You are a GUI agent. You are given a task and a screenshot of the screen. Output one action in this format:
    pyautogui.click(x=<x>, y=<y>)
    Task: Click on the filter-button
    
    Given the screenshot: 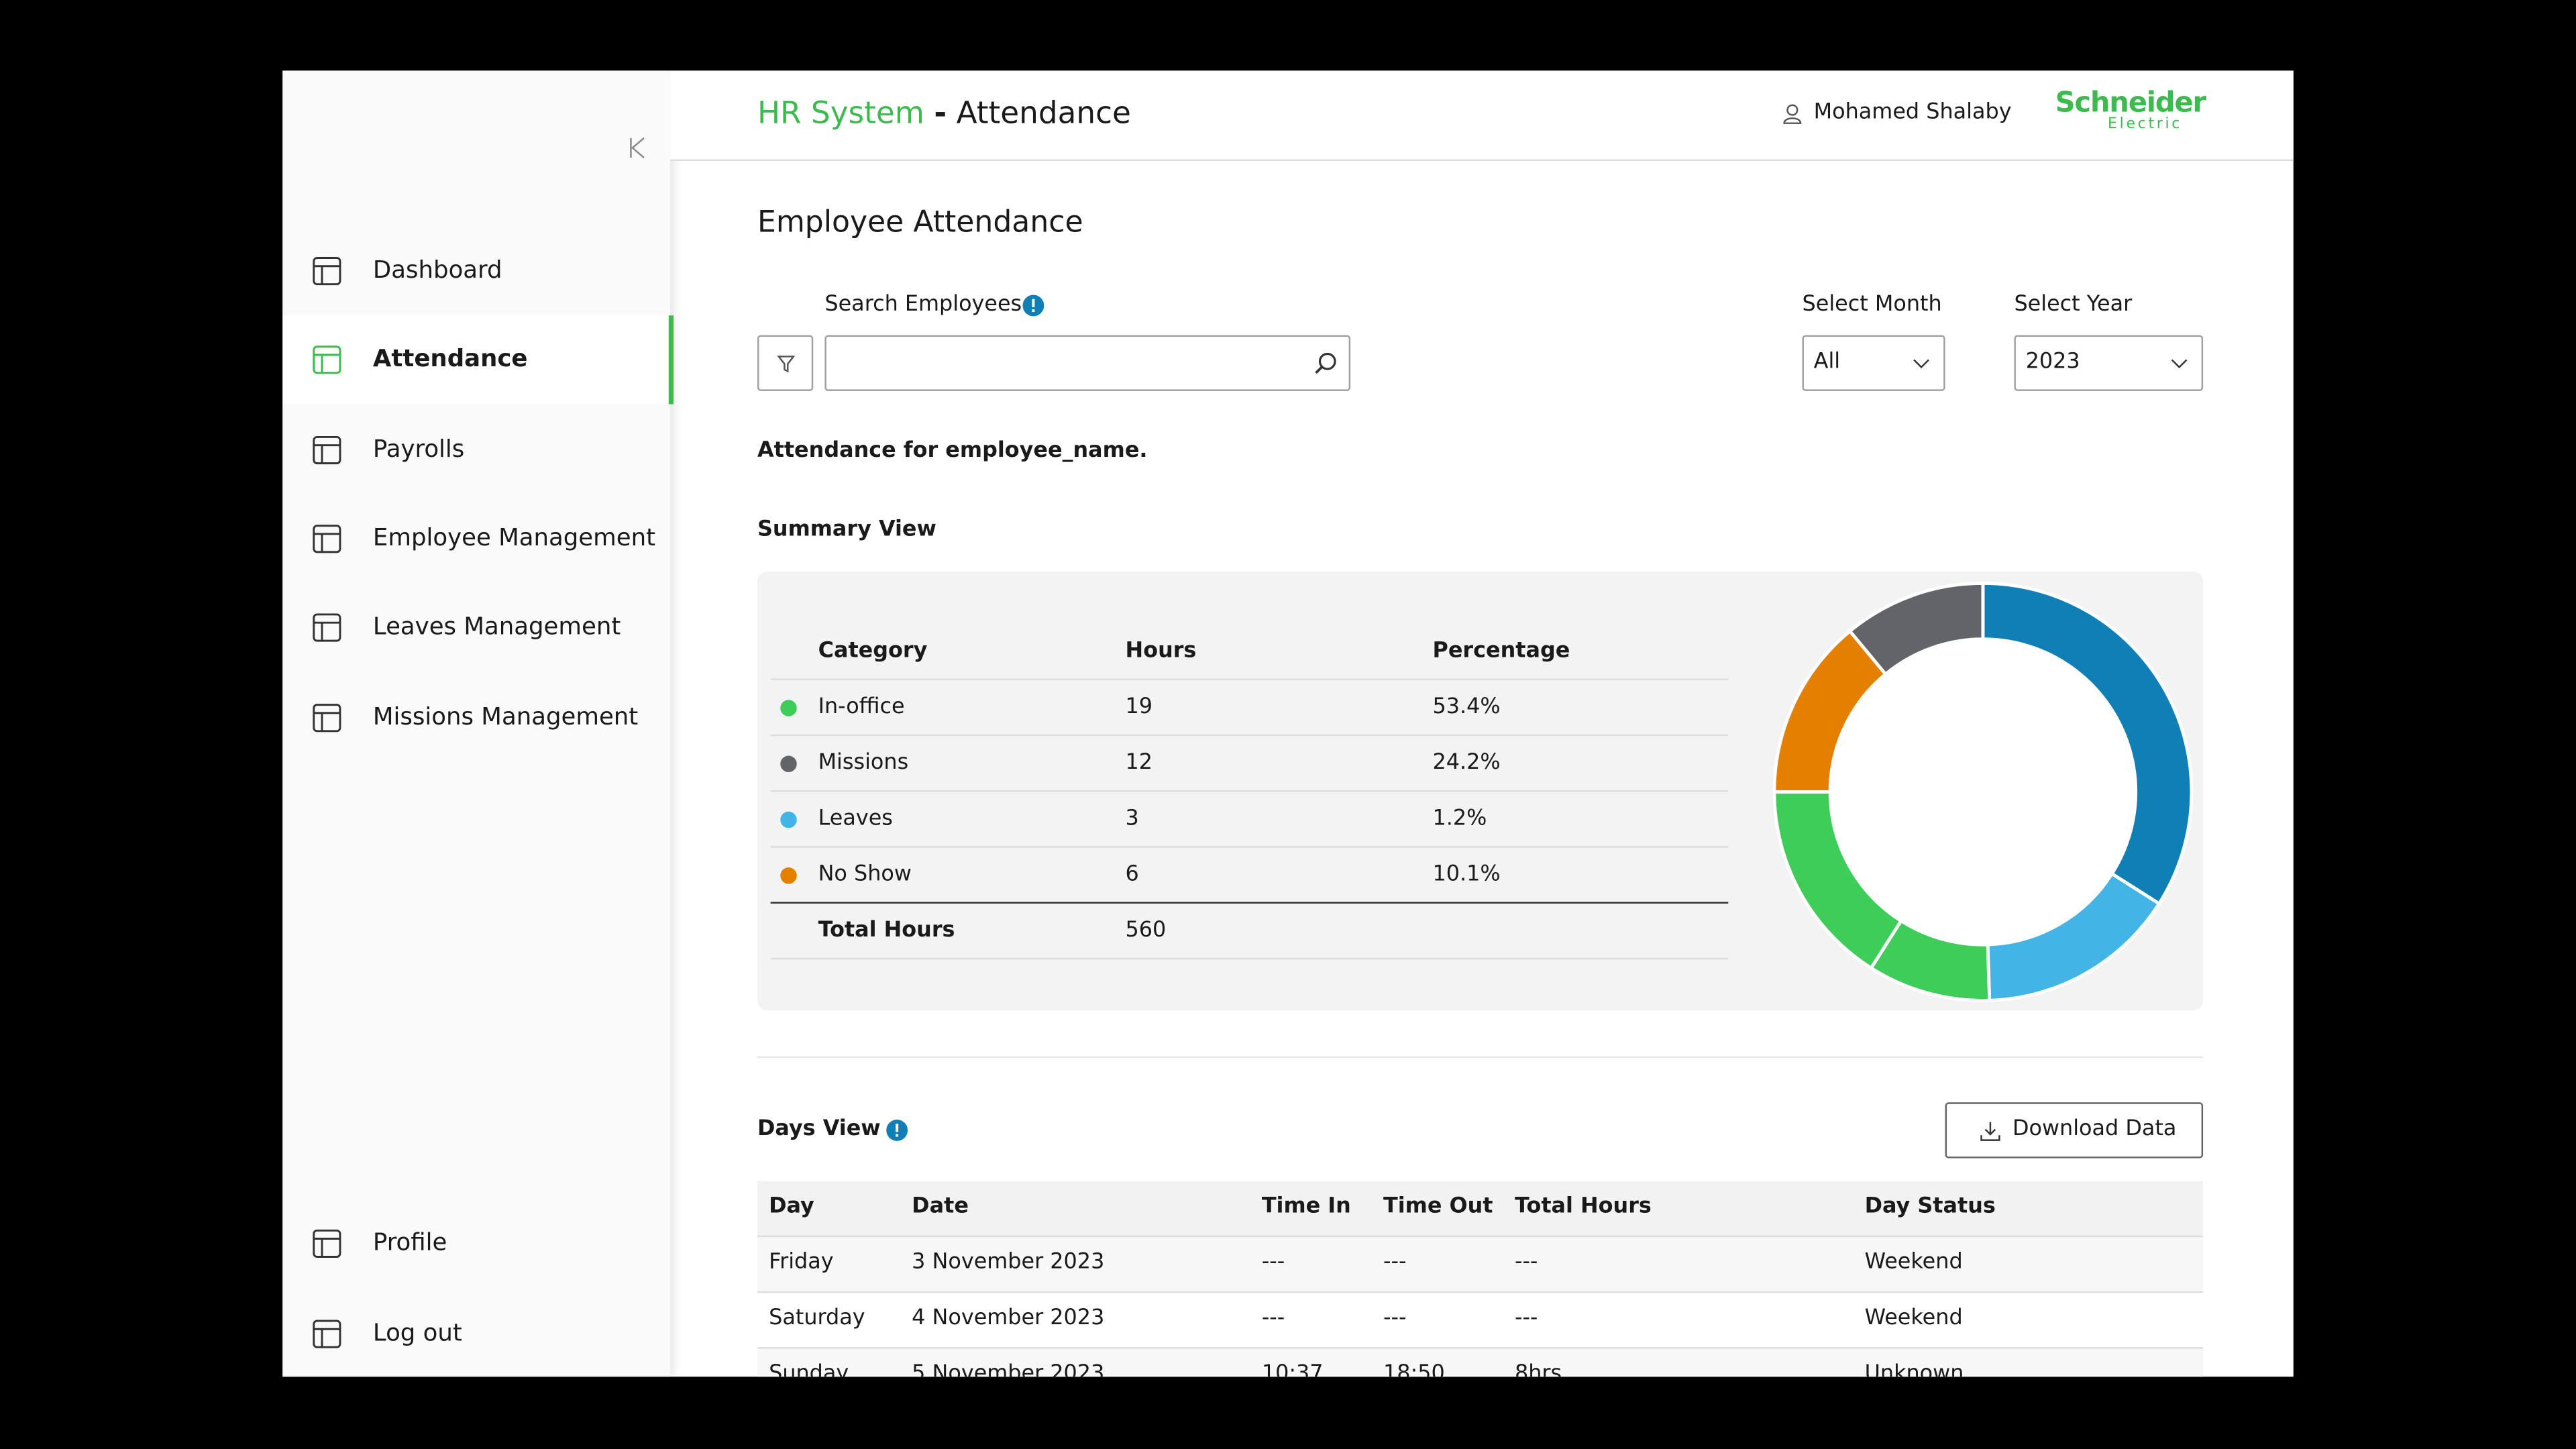 What is the action you would take?
    pyautogui.click(x=785, y=363)
    